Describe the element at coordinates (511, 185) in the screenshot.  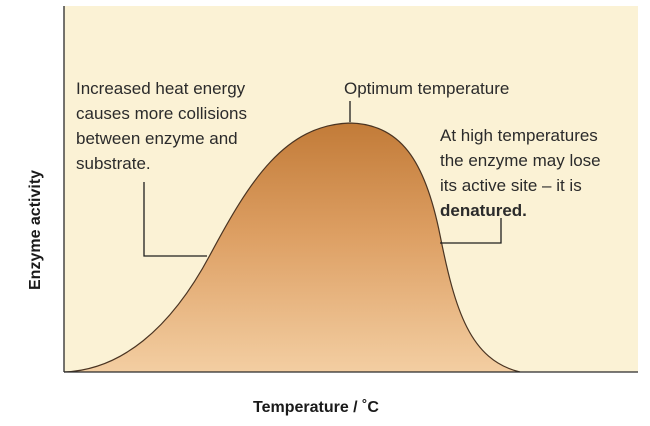
I see `falling-annotation-line: its active site – it is` at that location.